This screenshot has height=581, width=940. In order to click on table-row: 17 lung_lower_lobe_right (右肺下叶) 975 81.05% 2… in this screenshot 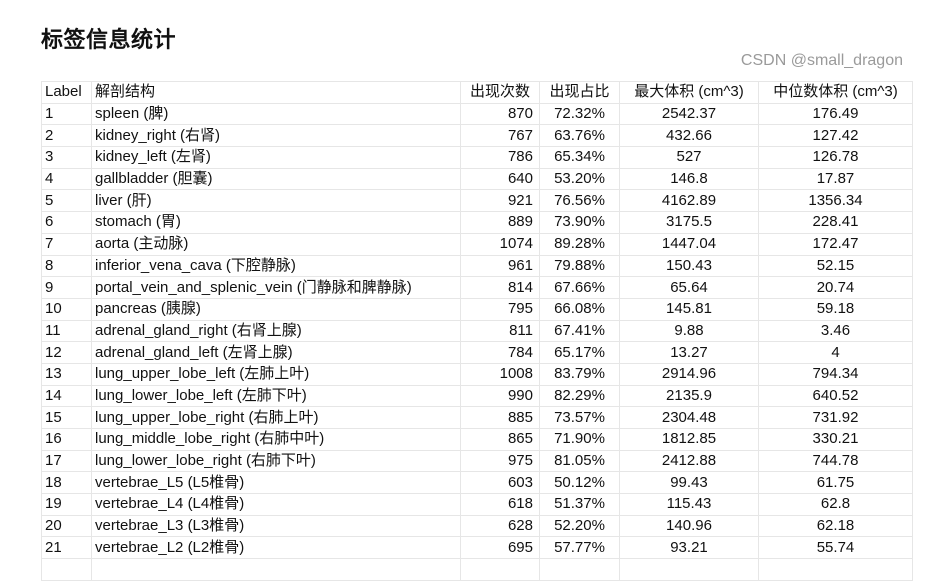, I will do `click(477, 461)`.